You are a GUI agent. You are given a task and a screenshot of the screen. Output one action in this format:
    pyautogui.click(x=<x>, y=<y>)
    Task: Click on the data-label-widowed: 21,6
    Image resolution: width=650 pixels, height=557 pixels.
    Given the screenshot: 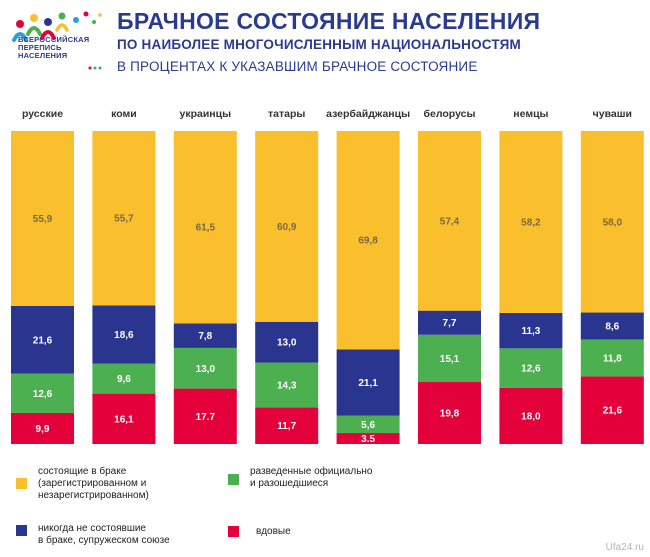 What is the action you would take?
    pyautogui.click(x=613, y=411)
    